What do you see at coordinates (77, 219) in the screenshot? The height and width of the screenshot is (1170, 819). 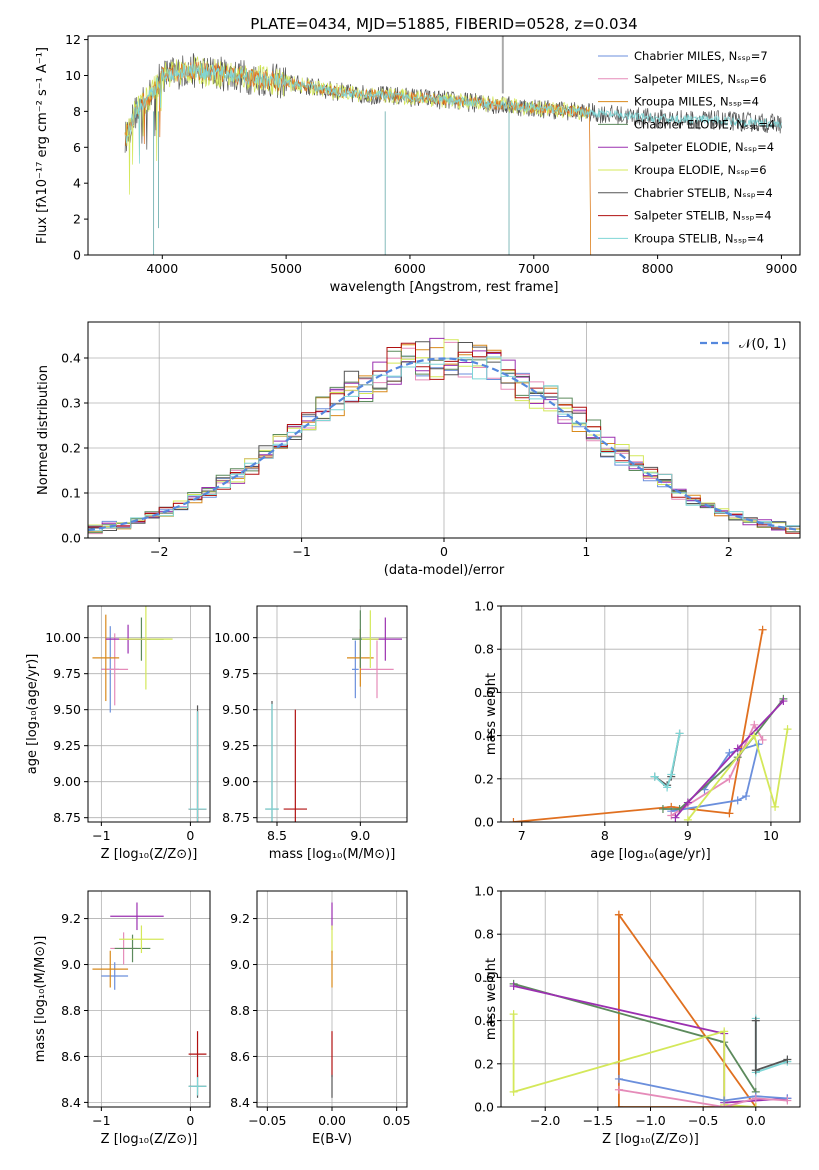 I see `spectrum-ytick-label-1: 2` at bounding box center [77, 219].